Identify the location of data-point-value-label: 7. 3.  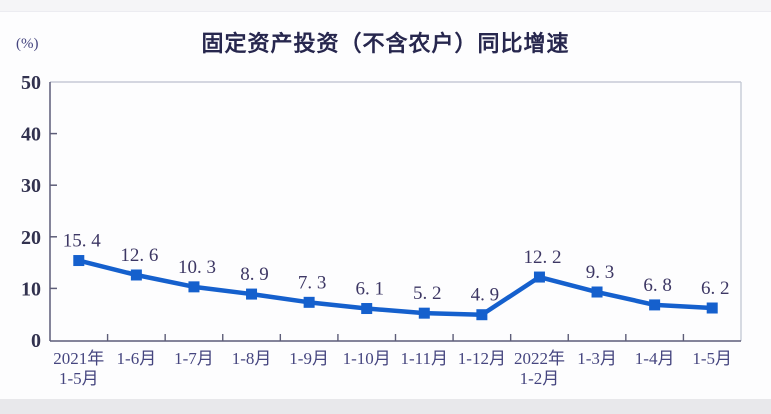
(312, 282).